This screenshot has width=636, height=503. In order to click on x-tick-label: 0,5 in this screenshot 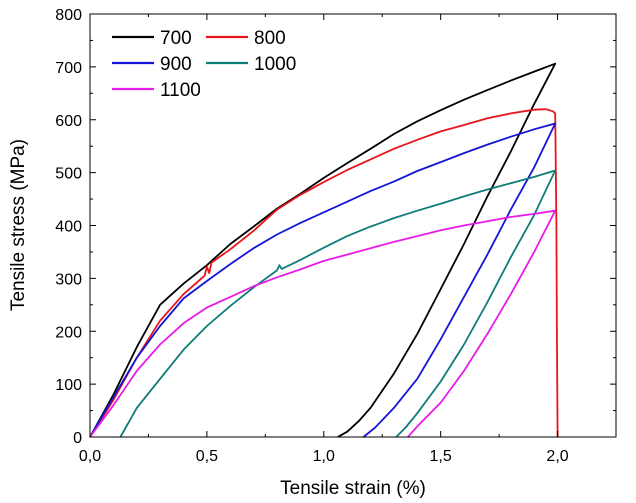, I will do `click(207, 456)`.